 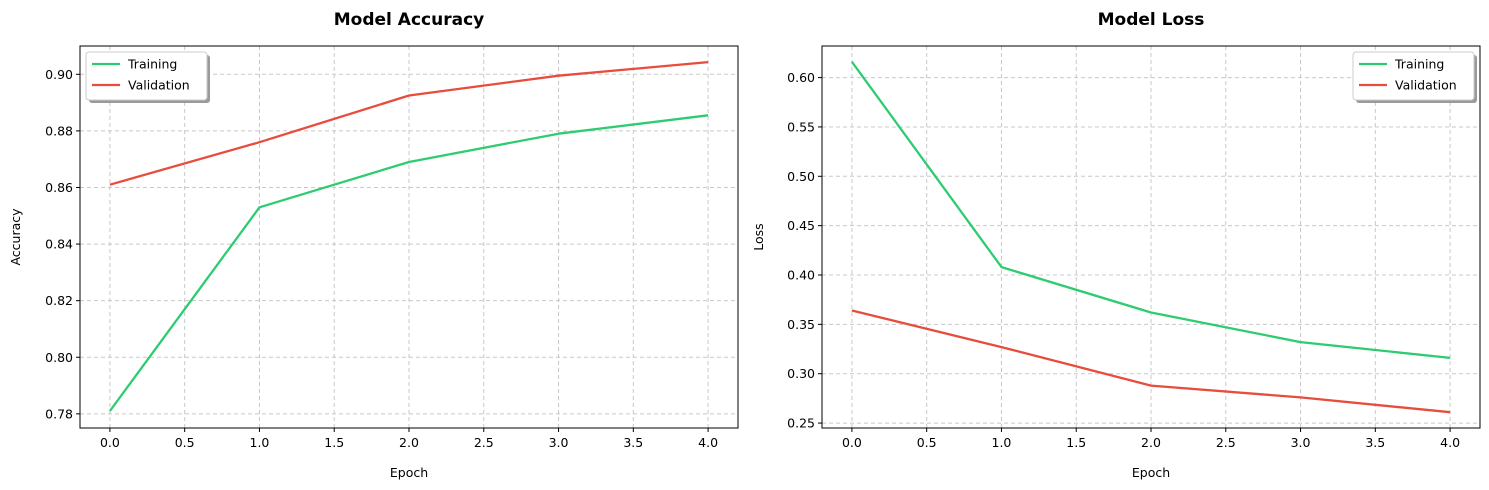 I want to click on y-tick-label: 0.45, so click(x=801, y=225).